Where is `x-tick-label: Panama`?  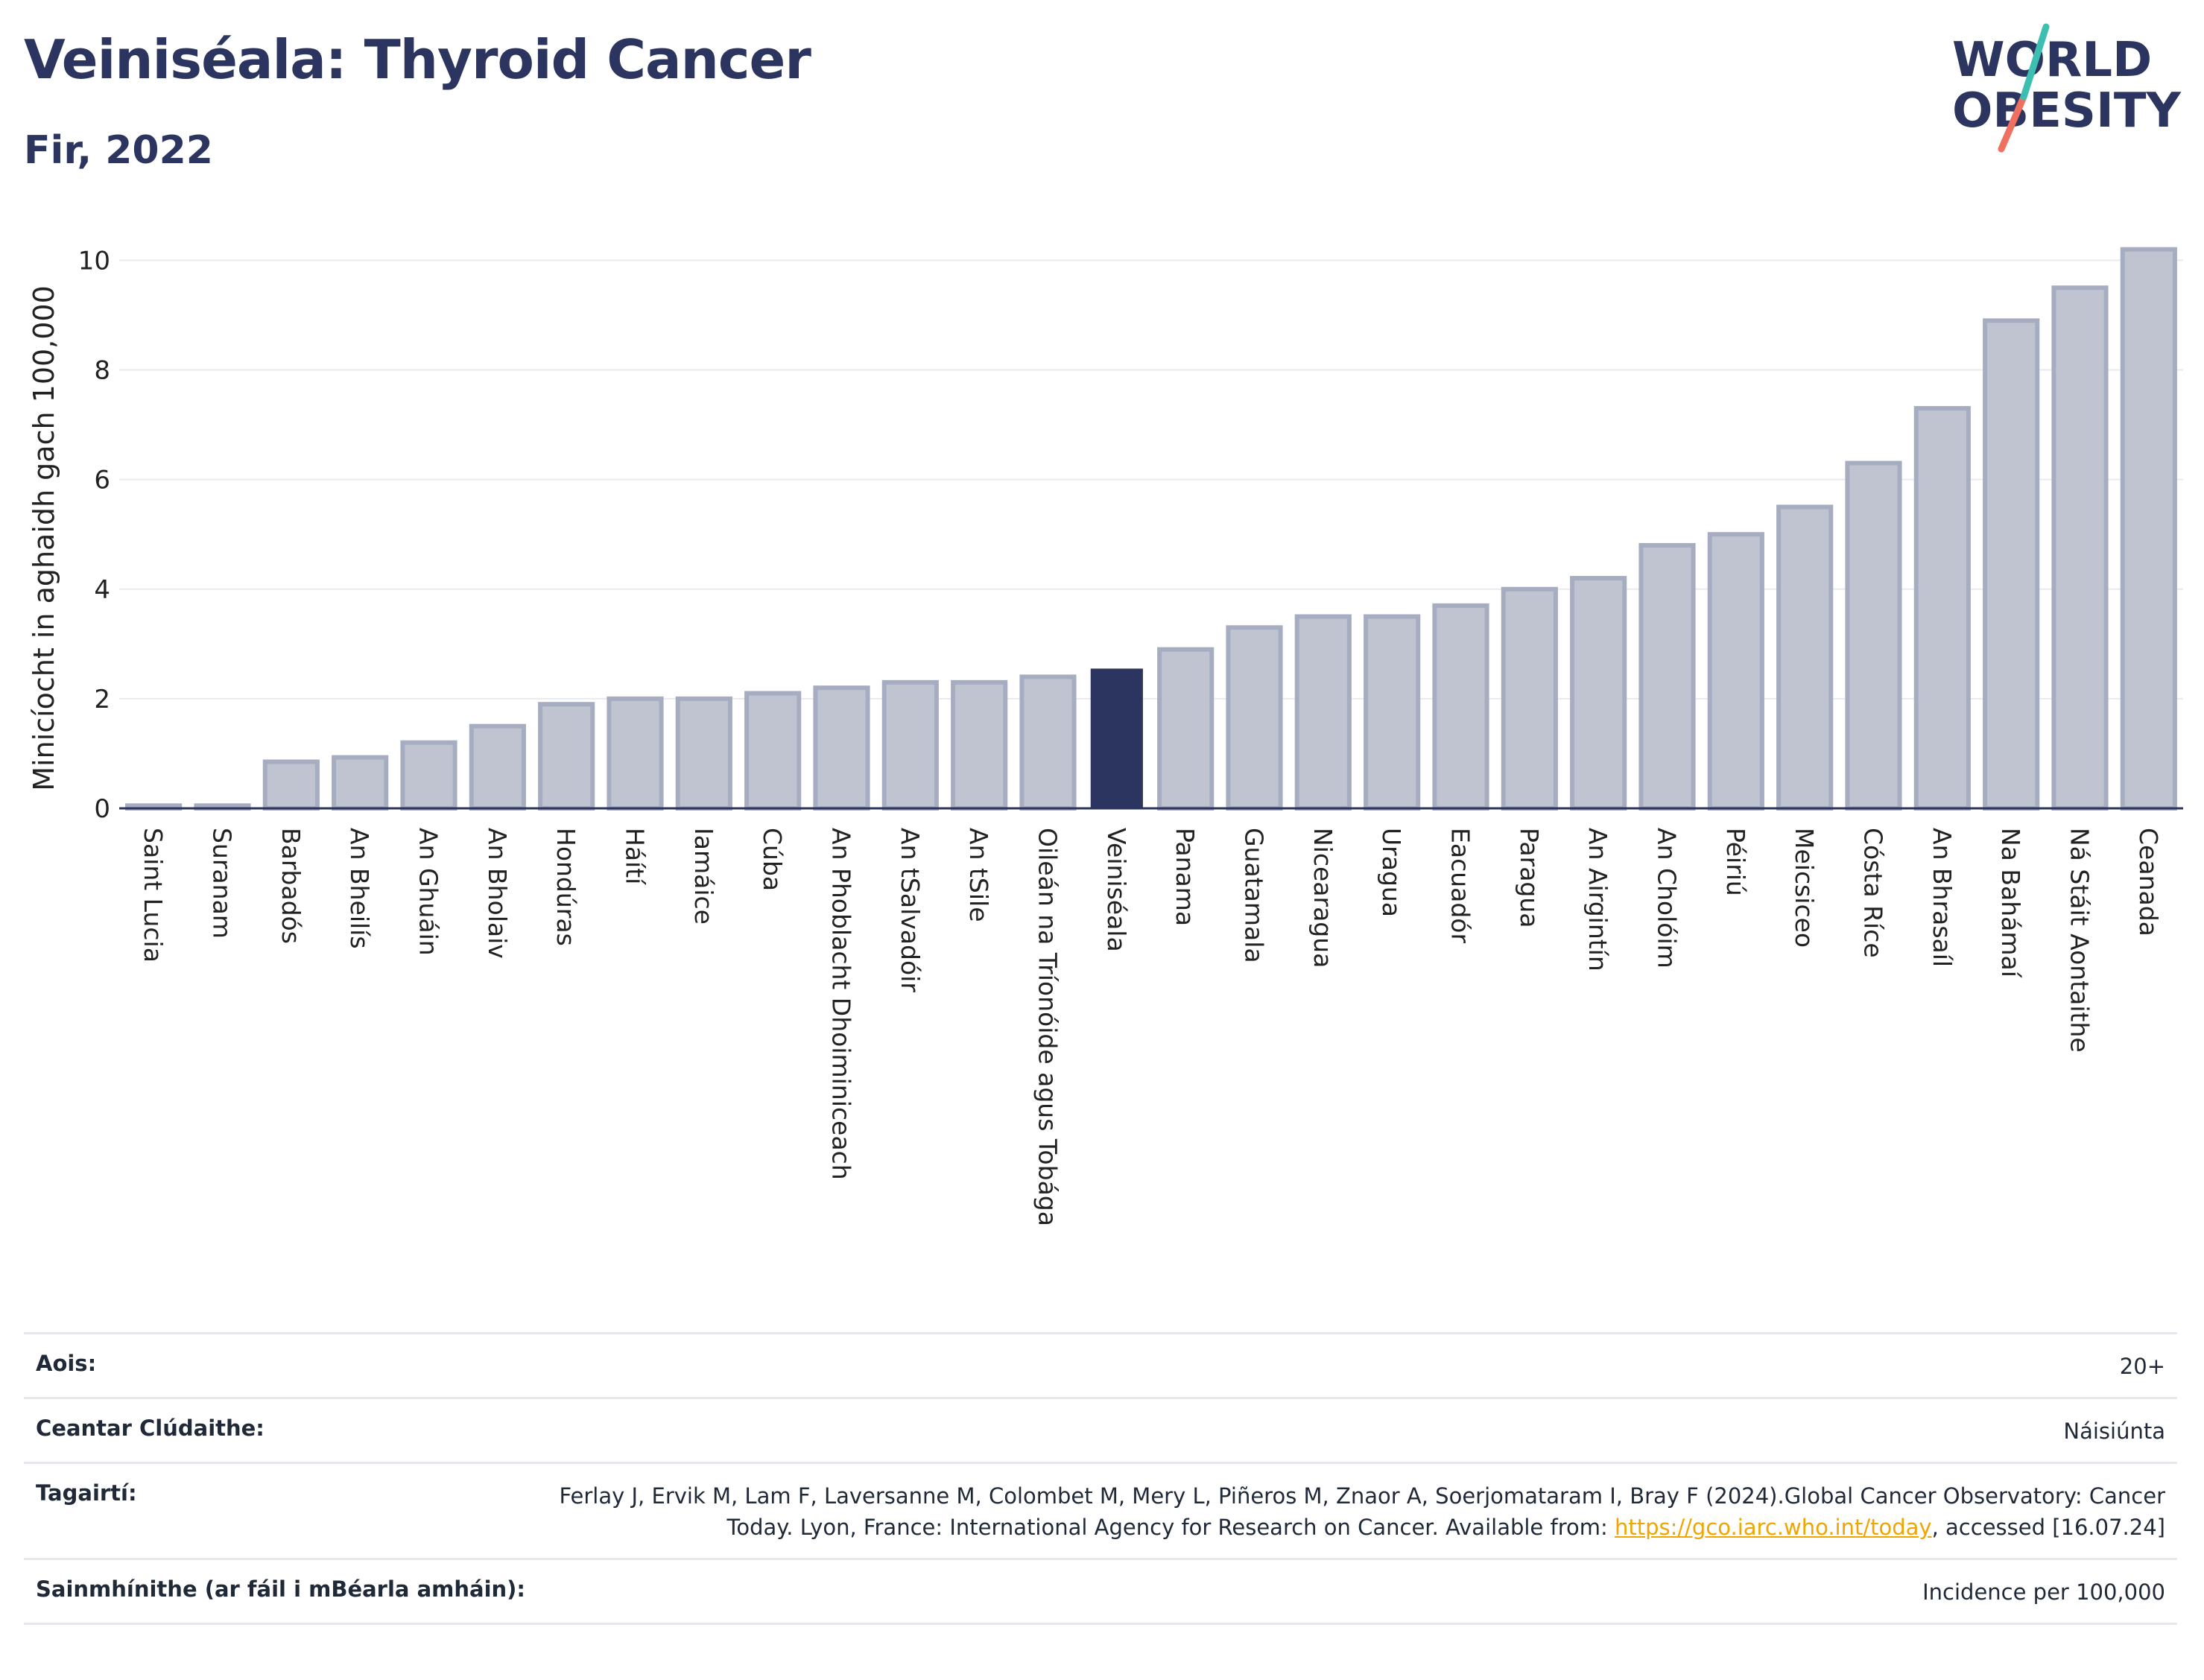
x-tick-label: Panama is located at coordinates (1185, 877).